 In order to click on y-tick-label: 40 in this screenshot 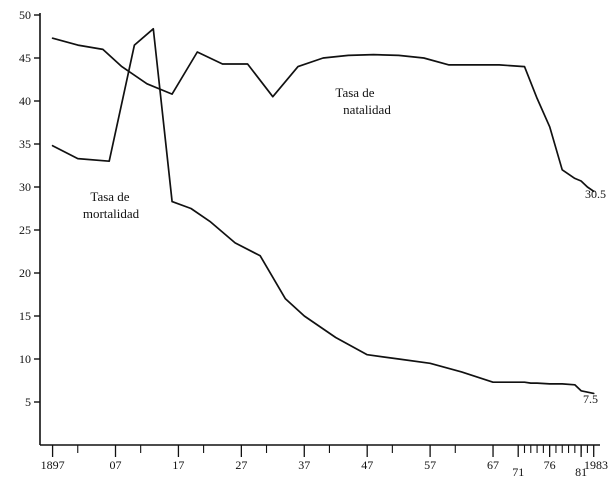, I will do `click(25, 101)`.